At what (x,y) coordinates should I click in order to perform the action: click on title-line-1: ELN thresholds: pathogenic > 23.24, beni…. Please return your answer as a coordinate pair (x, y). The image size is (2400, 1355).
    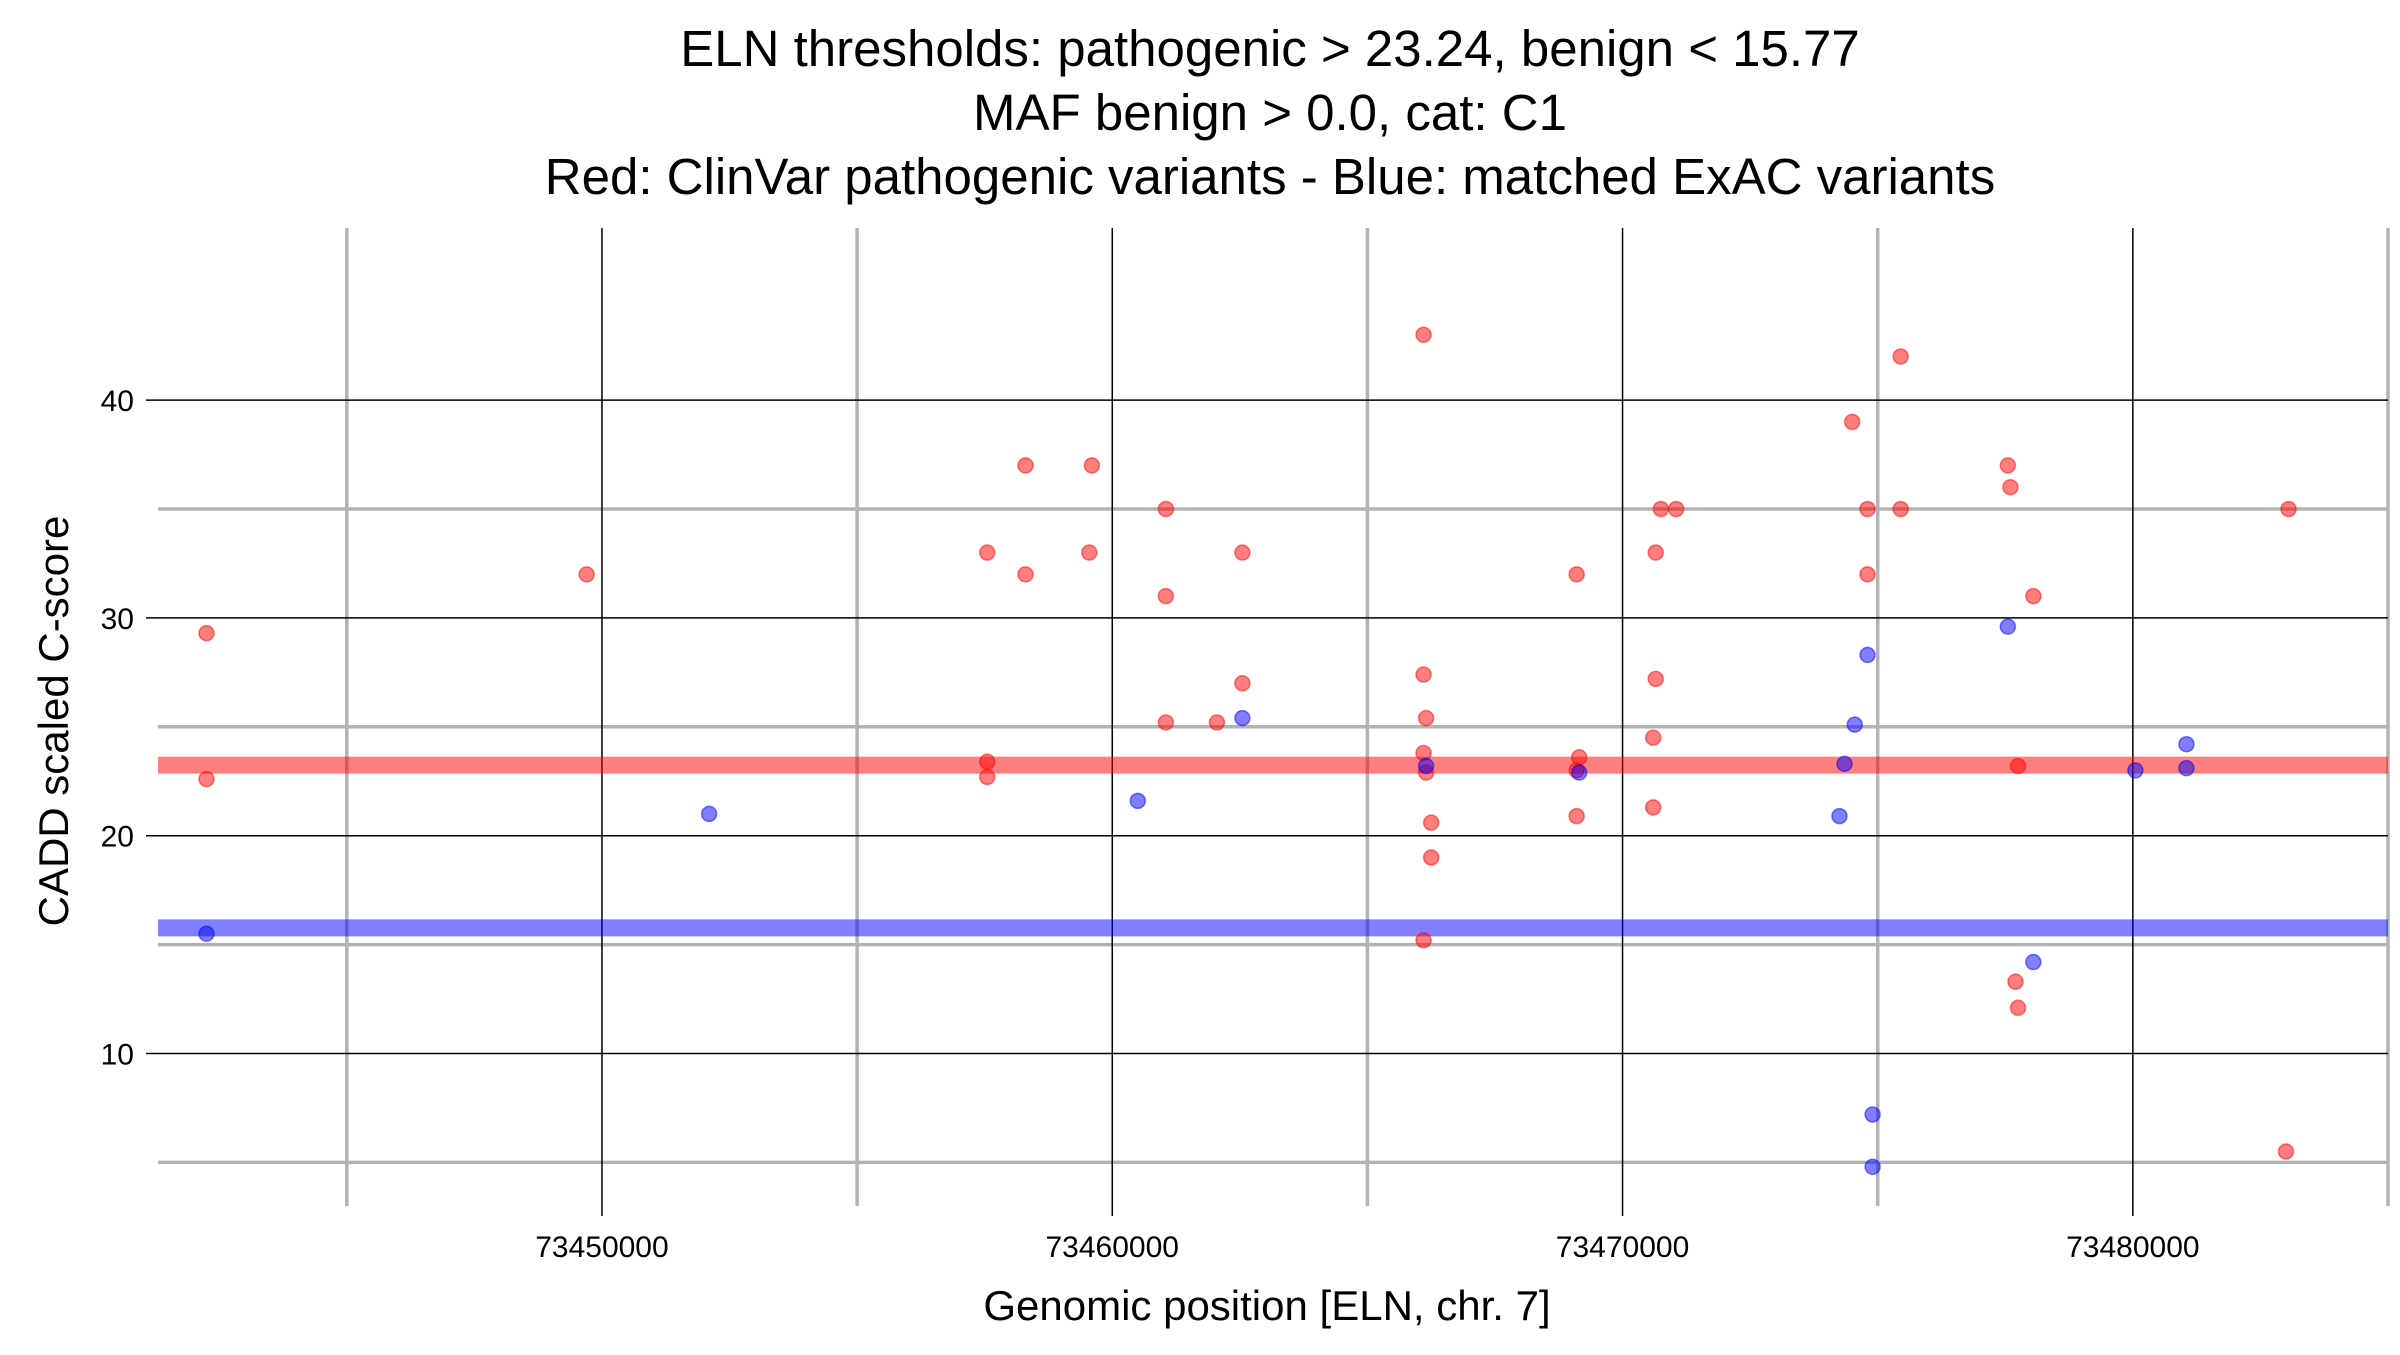
    Looking at the image, I should click on (1270, 48).